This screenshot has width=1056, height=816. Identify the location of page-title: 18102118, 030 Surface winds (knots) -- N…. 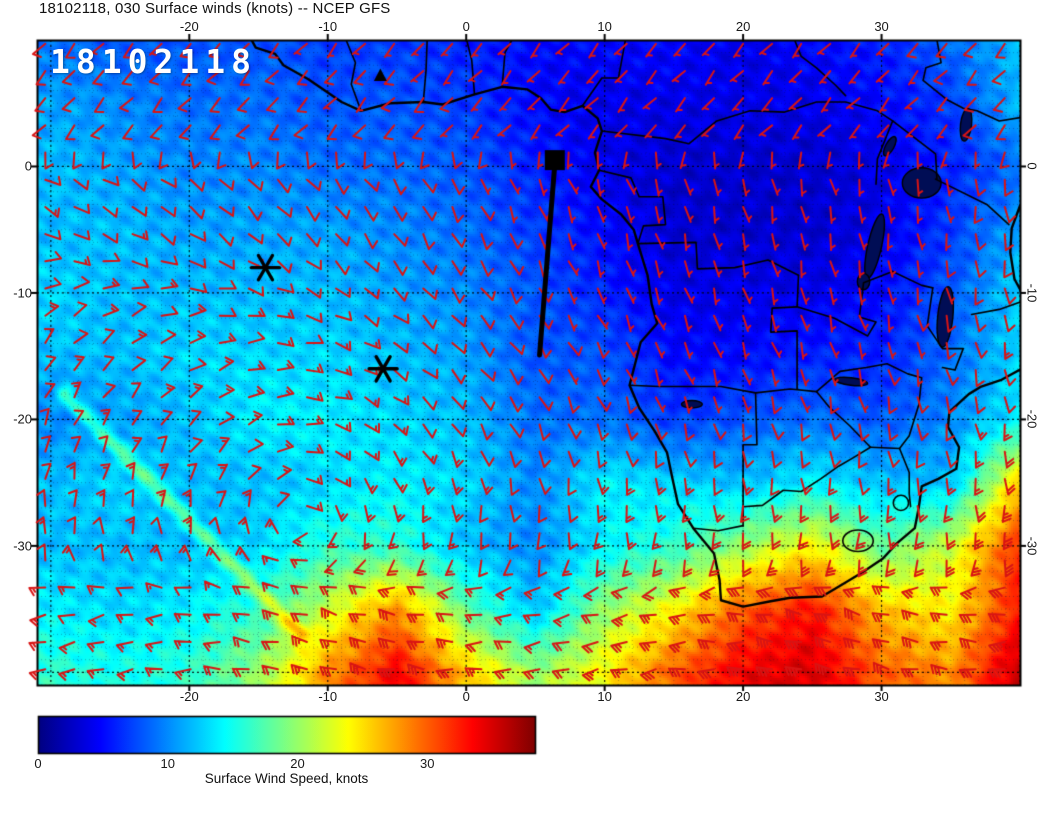
(215, 8).